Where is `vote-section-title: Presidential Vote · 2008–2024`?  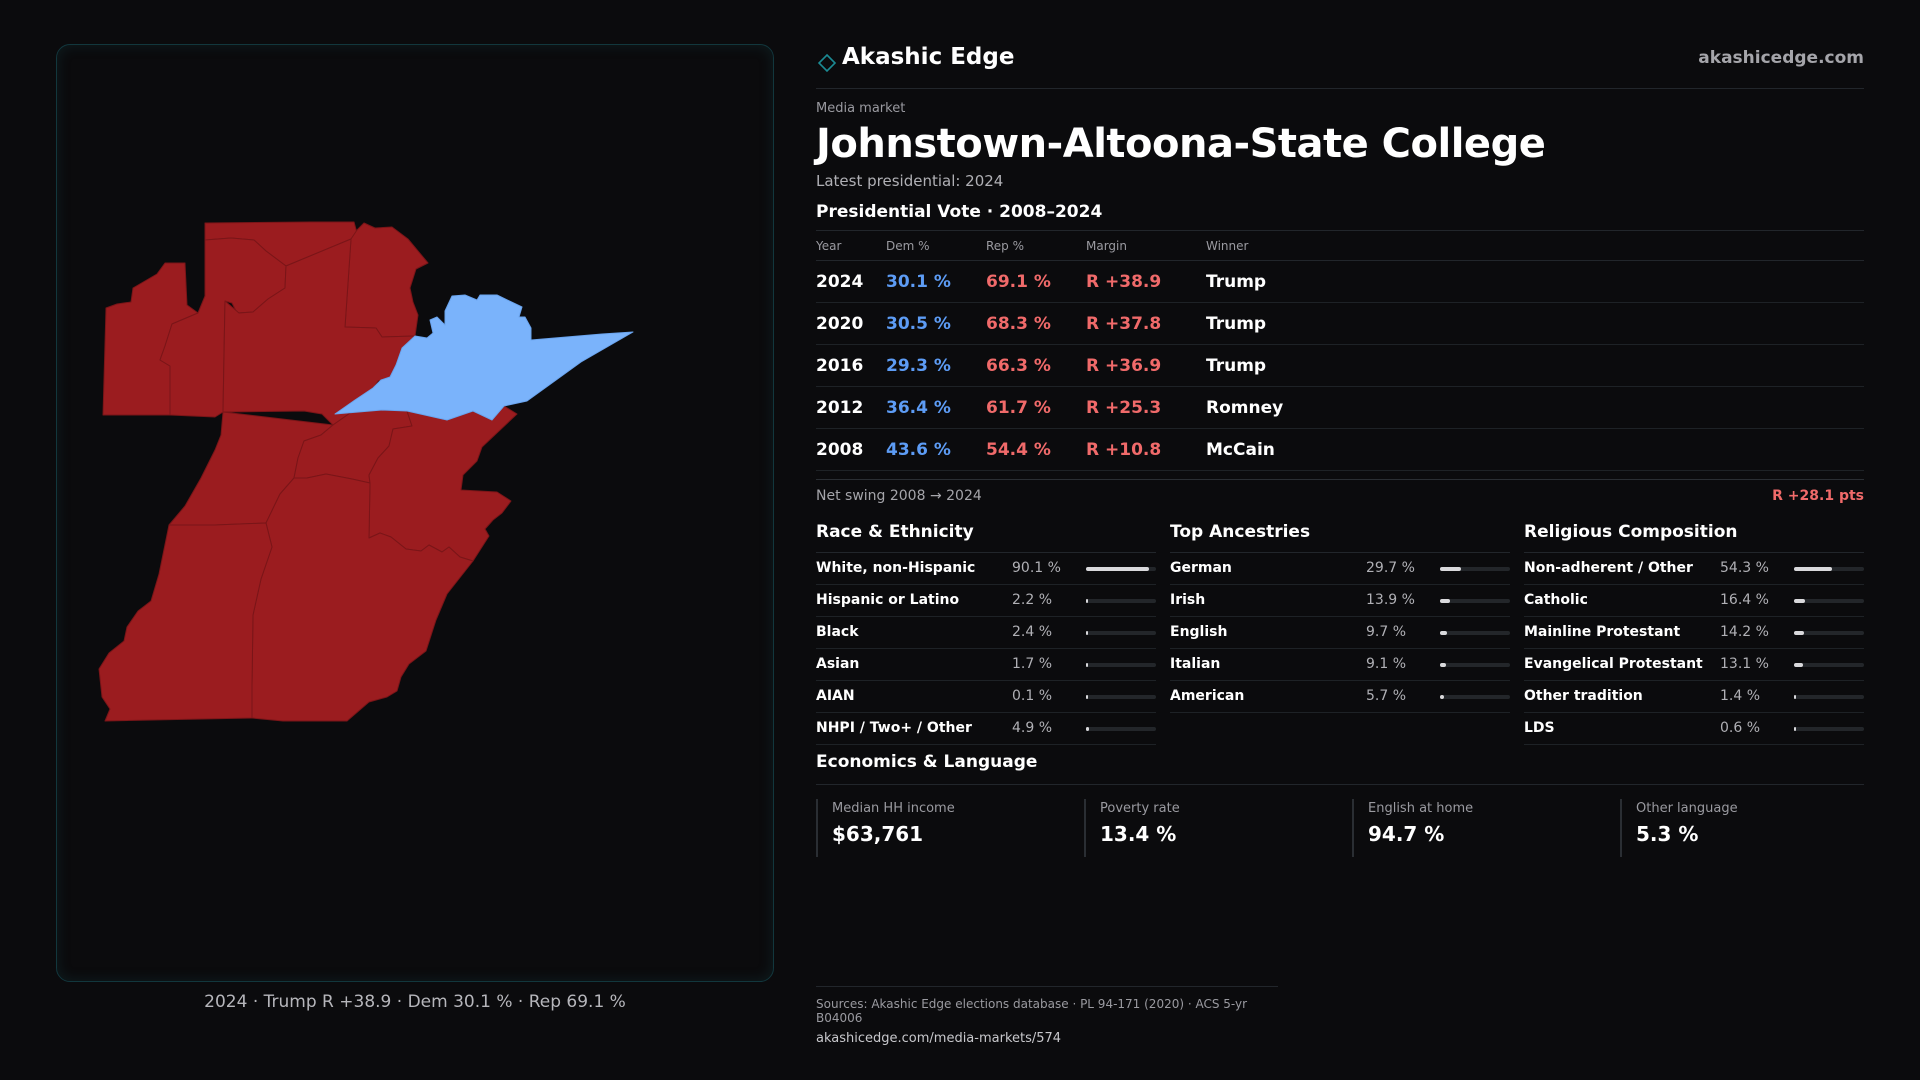
vote-section-title: Presidential Vote · 2008–2024 is located at coordinates (1340, 216).